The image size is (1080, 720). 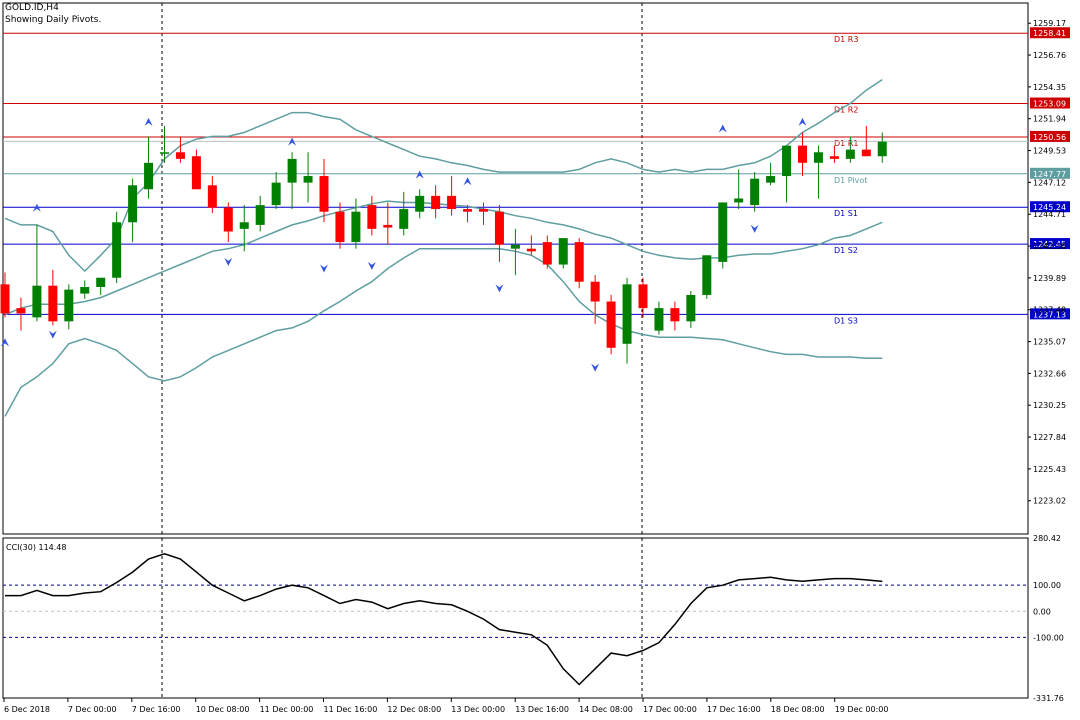 I want to click on time-tick-label: 7 Dec 16:00, so click(x=156, y=709).